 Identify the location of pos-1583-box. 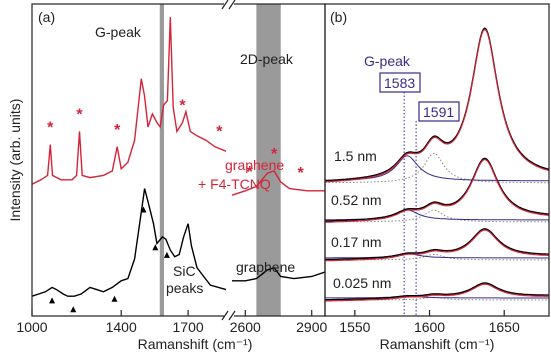
(400, 82).